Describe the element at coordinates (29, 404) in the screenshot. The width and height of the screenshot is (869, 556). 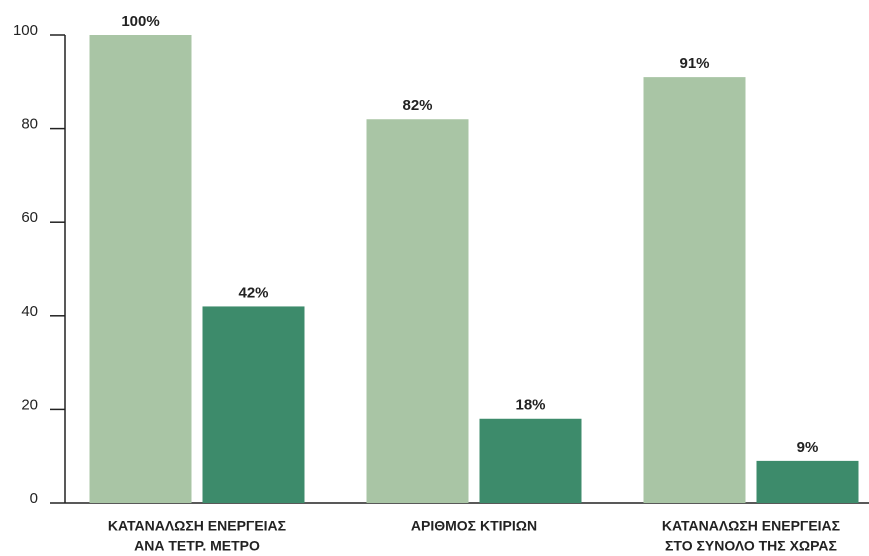
I see `y-tick-label: 20` at that location.